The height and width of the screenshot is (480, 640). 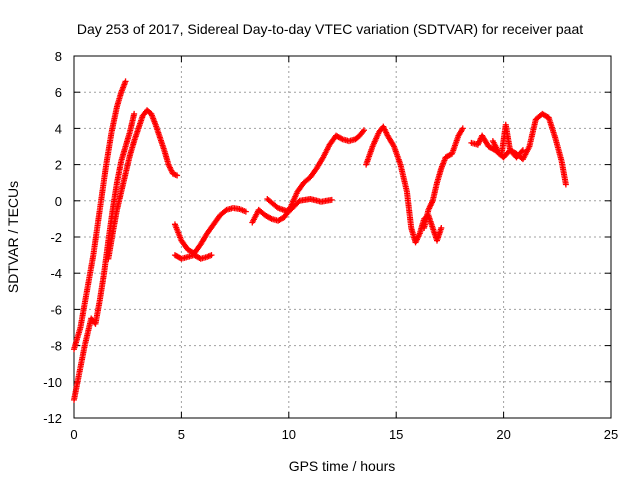 I want to click on y-axis-label: SDTVAR / TECUs, so click(x=13, y=237).